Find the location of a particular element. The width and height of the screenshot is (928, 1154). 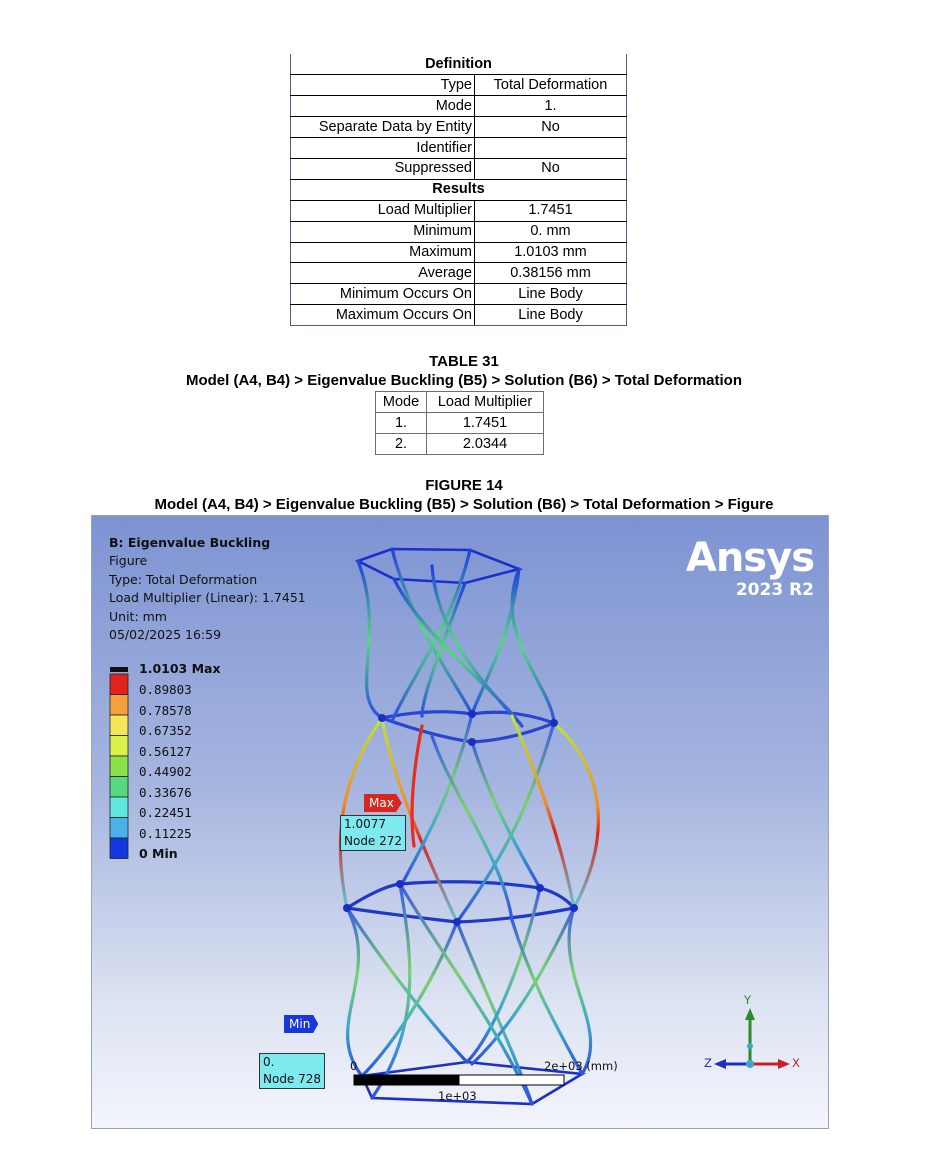

ansys-logo: Ansys 2023 R2 is located at coordinates (750, 567).